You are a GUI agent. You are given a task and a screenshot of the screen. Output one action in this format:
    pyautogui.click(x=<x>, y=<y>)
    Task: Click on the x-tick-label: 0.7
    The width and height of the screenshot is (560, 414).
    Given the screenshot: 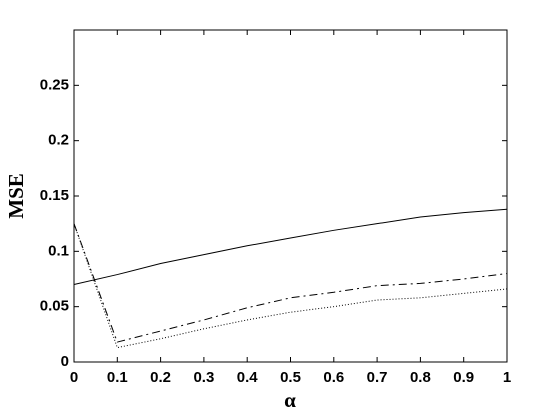 What is the action you would take?
    pyautogui.click(x=377, y=377)
    